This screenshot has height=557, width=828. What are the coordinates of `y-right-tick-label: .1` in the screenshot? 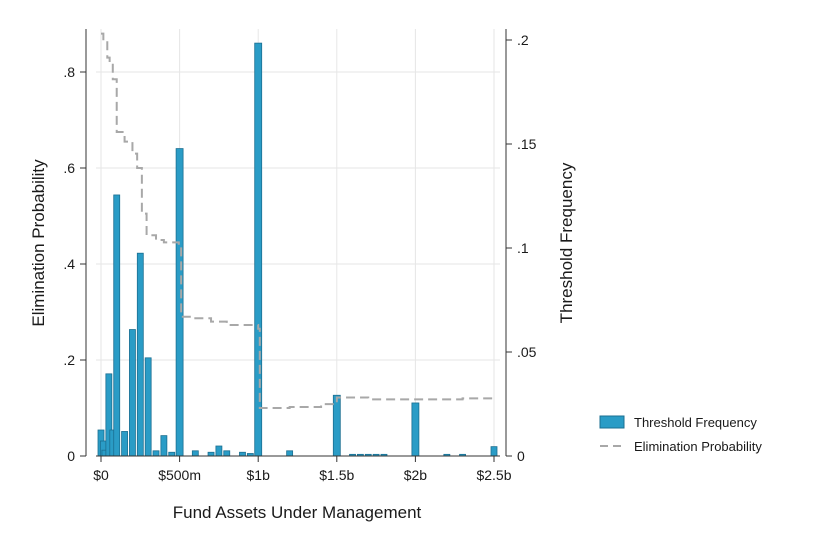 It's located at (523, 248).